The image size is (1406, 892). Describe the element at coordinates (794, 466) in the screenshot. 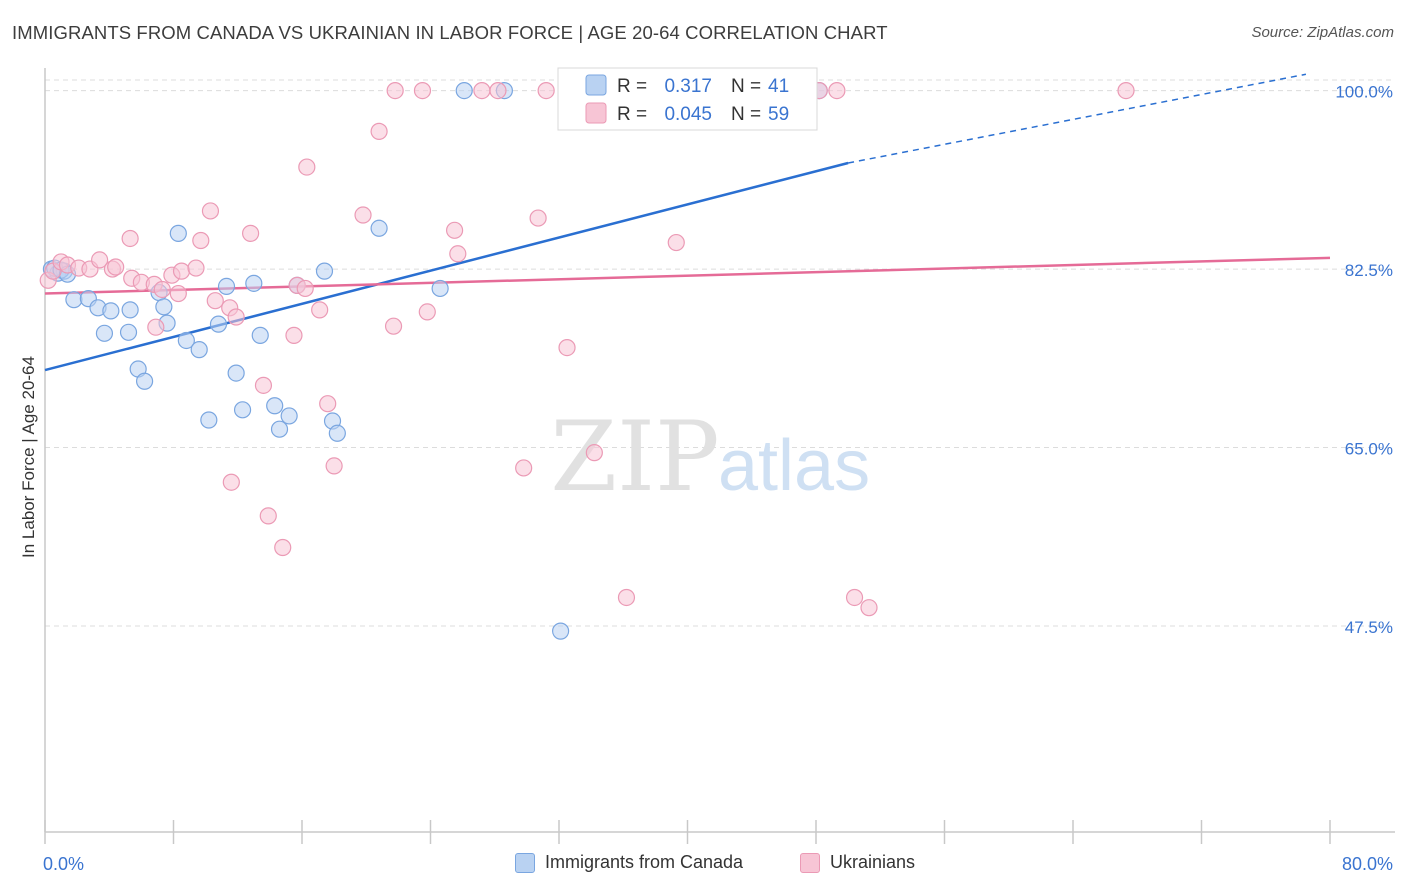

I see `watermark-atlas: atlas` at that location.